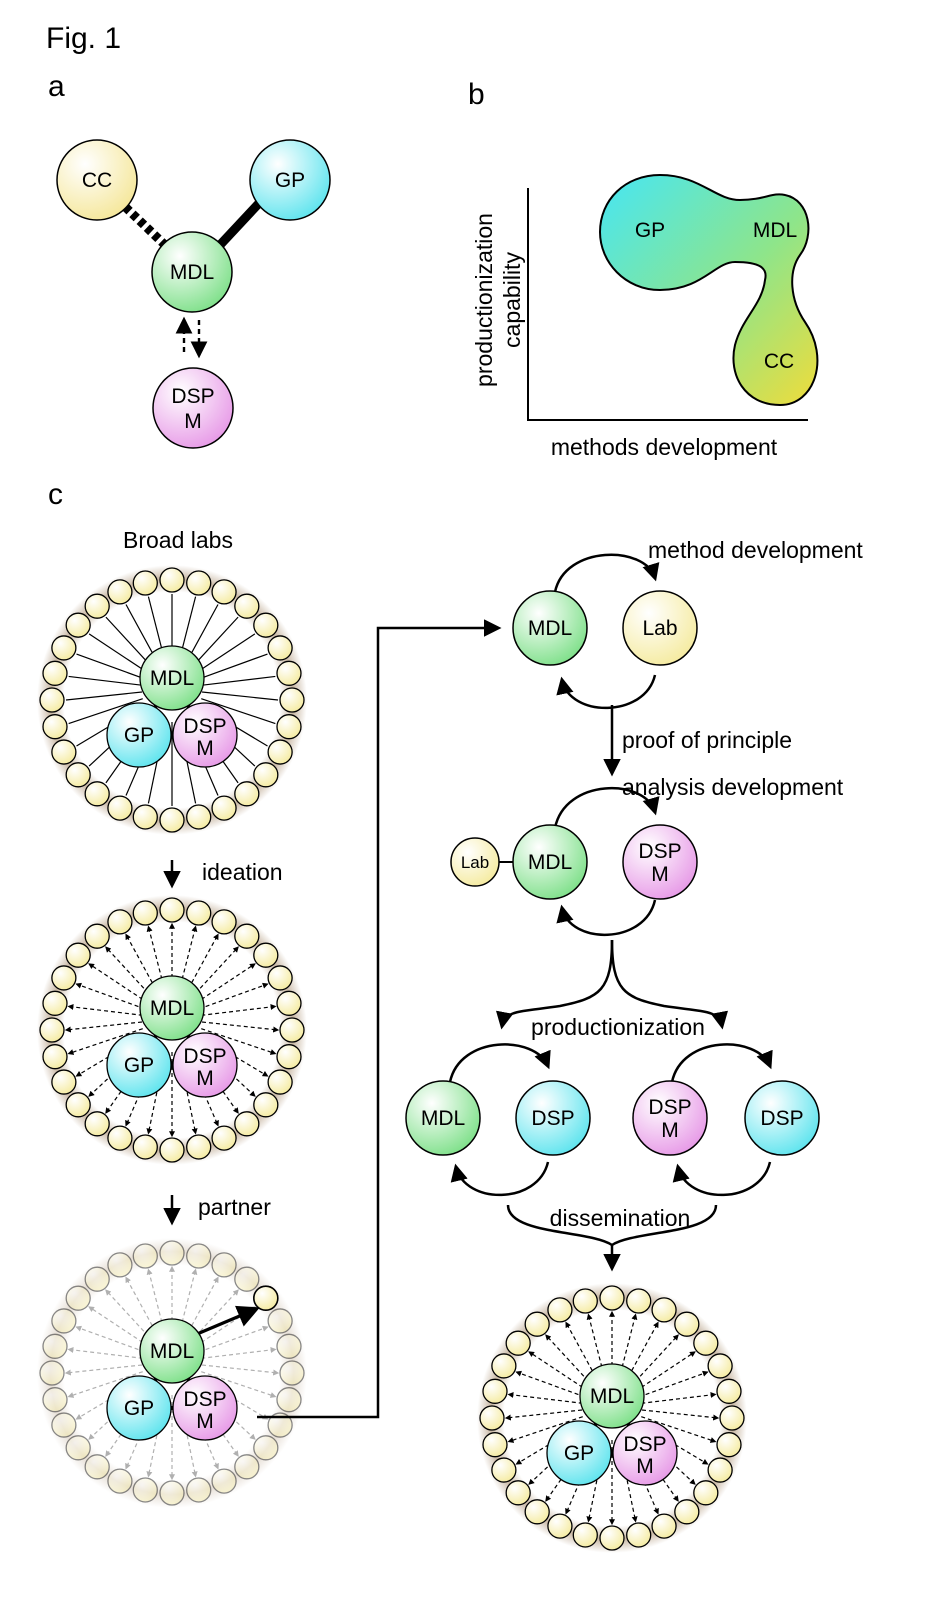 Image resolution: width=938 pixels, height=1600 pixels. I want to click on flow-method-development: method development MDL Lab, so click(687, 623).